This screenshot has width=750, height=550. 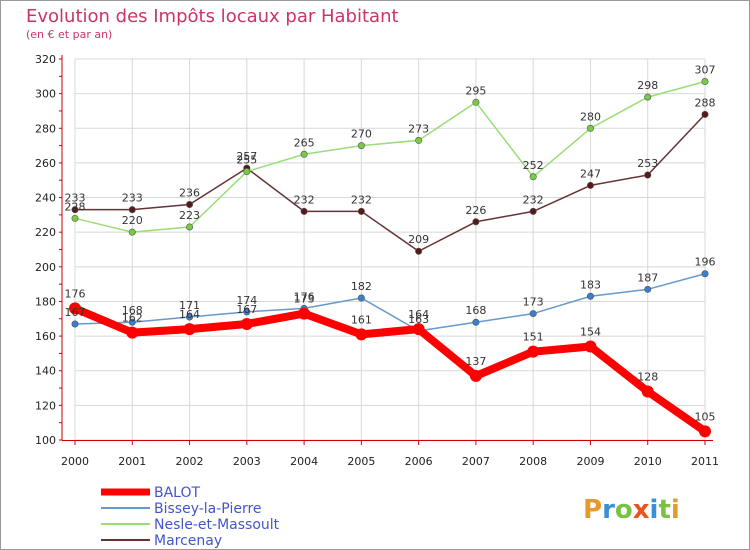 I want to click on chart-subtitle: (en € et par an), so click(x=69, y=34).